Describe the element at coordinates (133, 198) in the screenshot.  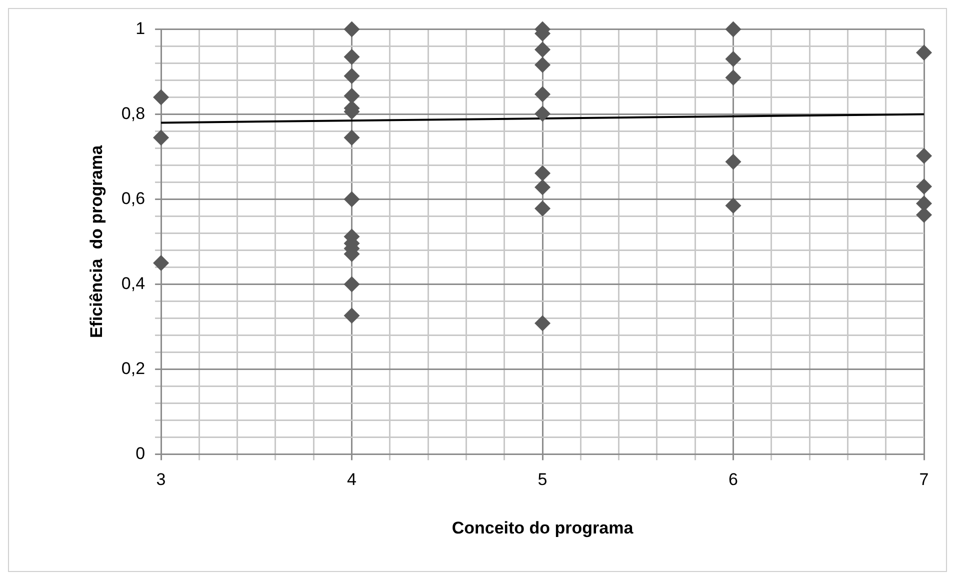
I see `y-tick-label: 0,6` at that location.